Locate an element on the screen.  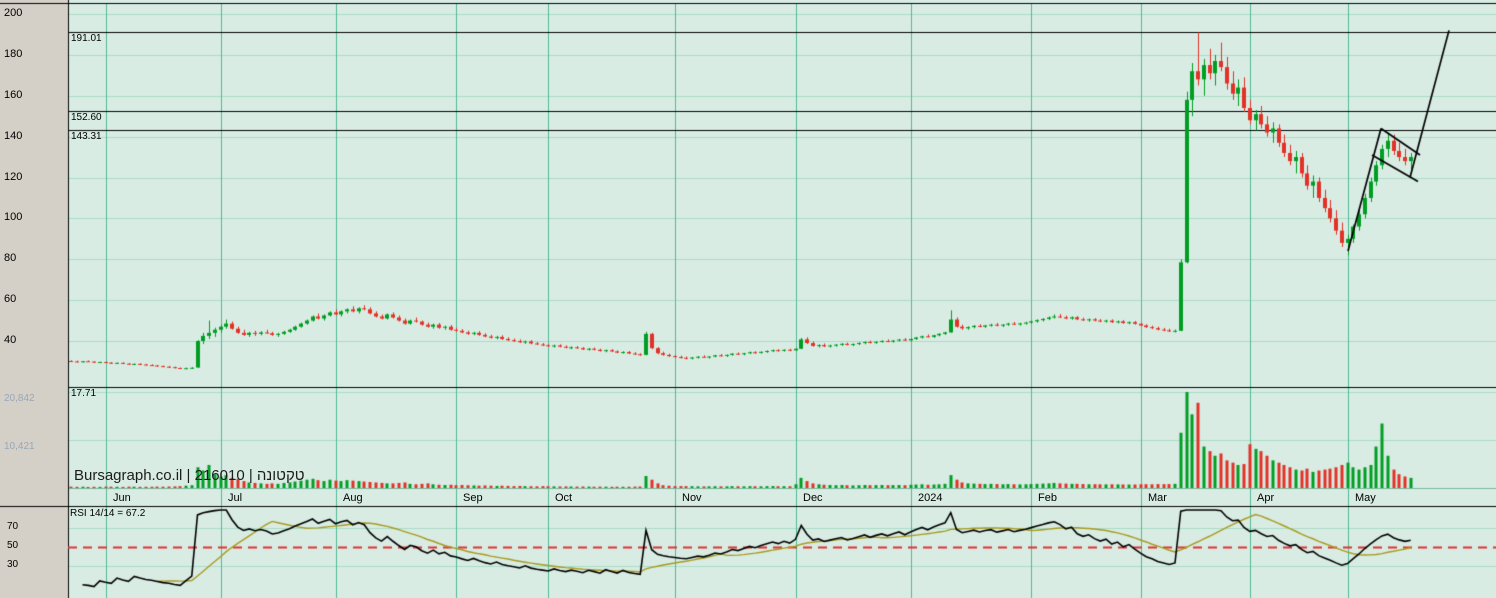
rsi-indicator-label: RSI 14/14 = 67.2 is located at coordinates (108, 513).